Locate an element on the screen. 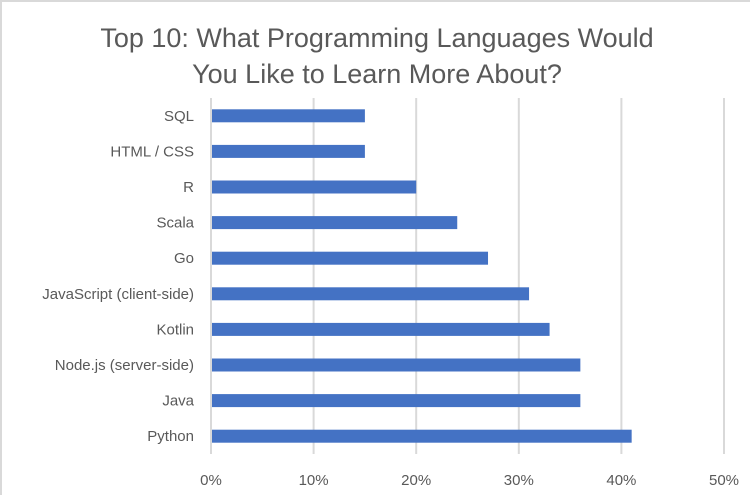 The width and height of the screenshot is (750, 495). category-label: Go is located at coordinates (184, 258).